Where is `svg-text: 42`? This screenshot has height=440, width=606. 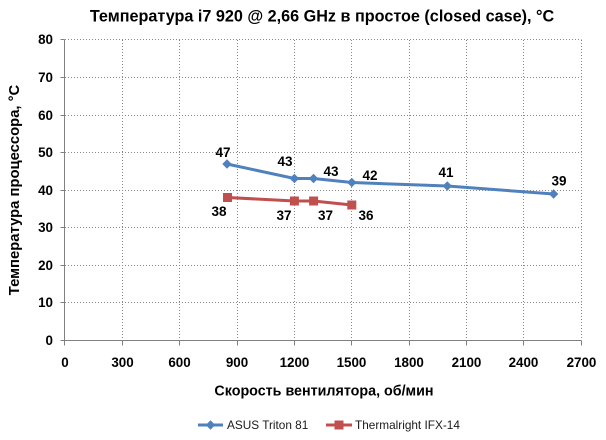
svg-text: 42 is located at coordinates (369, 175).